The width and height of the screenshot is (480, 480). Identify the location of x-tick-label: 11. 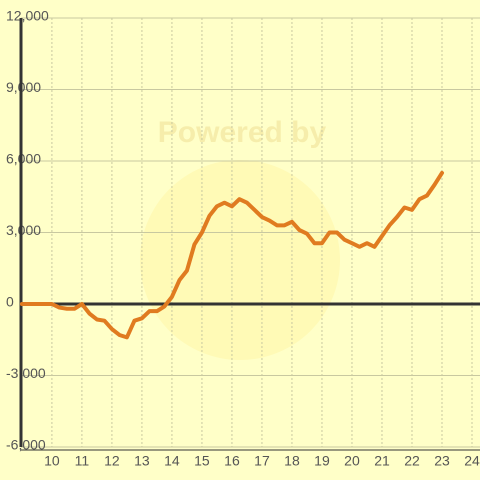
(82, 461).